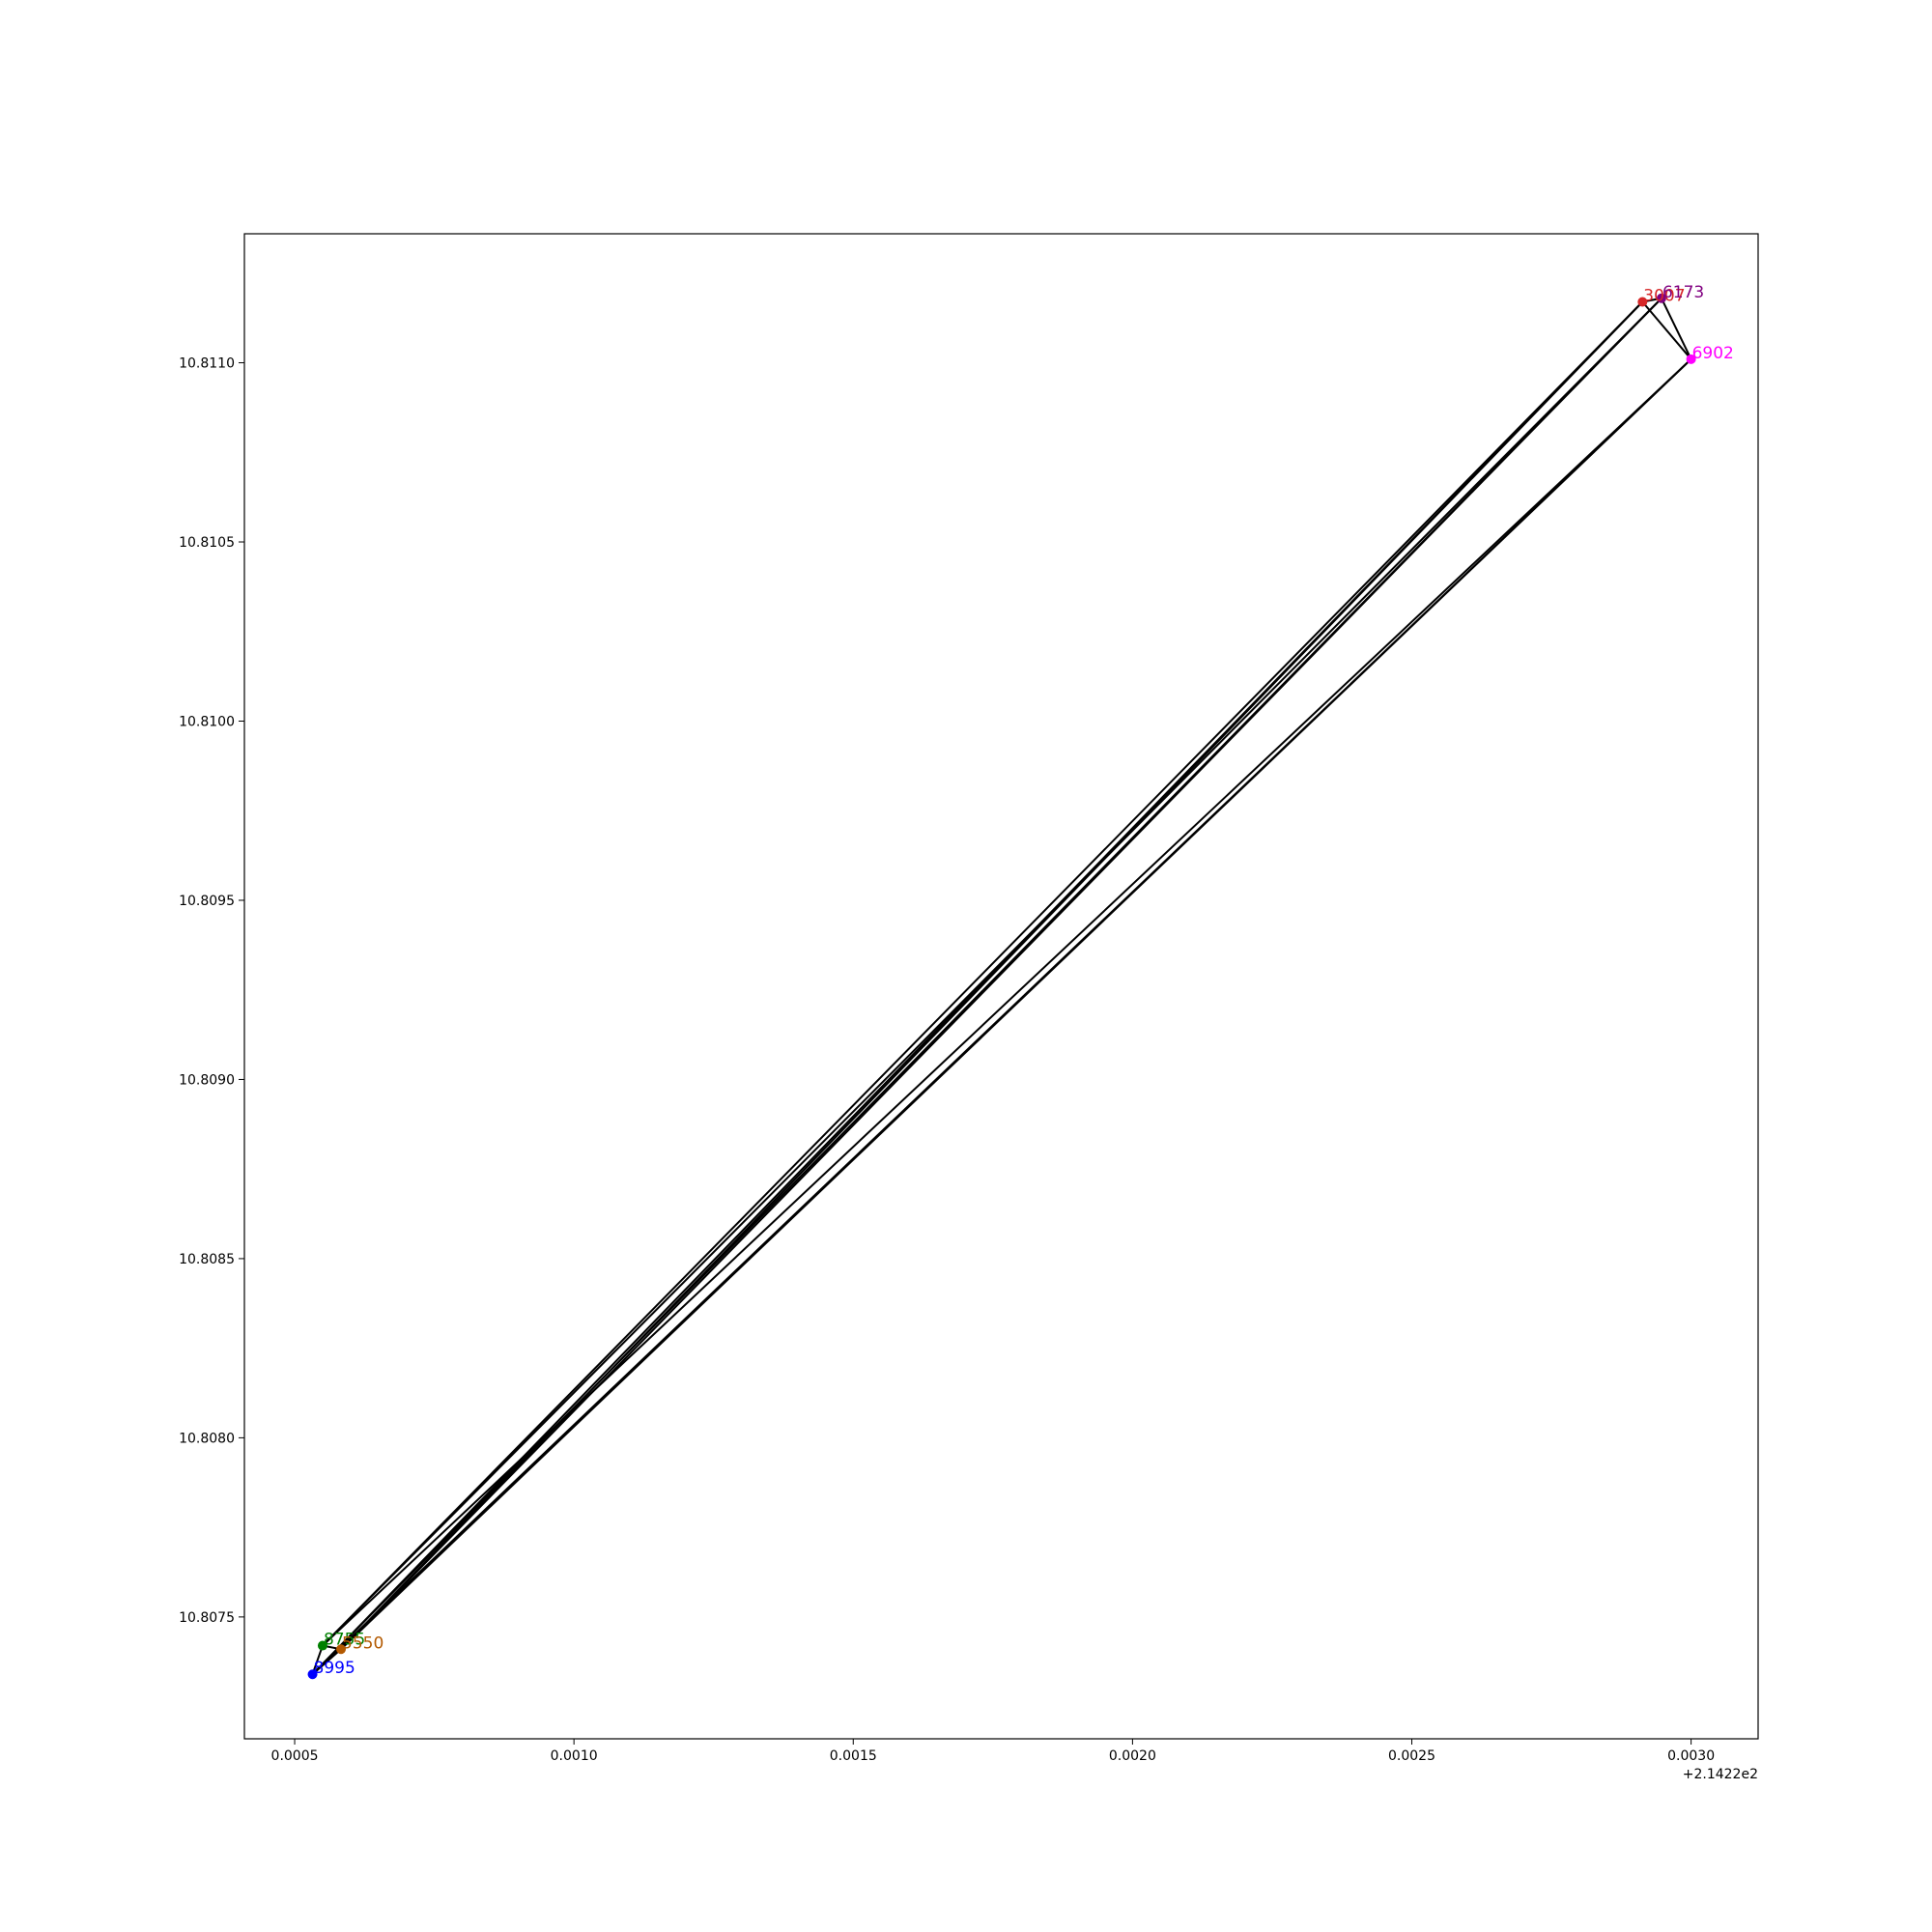  I want to click on x-tick-label: 0.0010, so click(574, 1756).